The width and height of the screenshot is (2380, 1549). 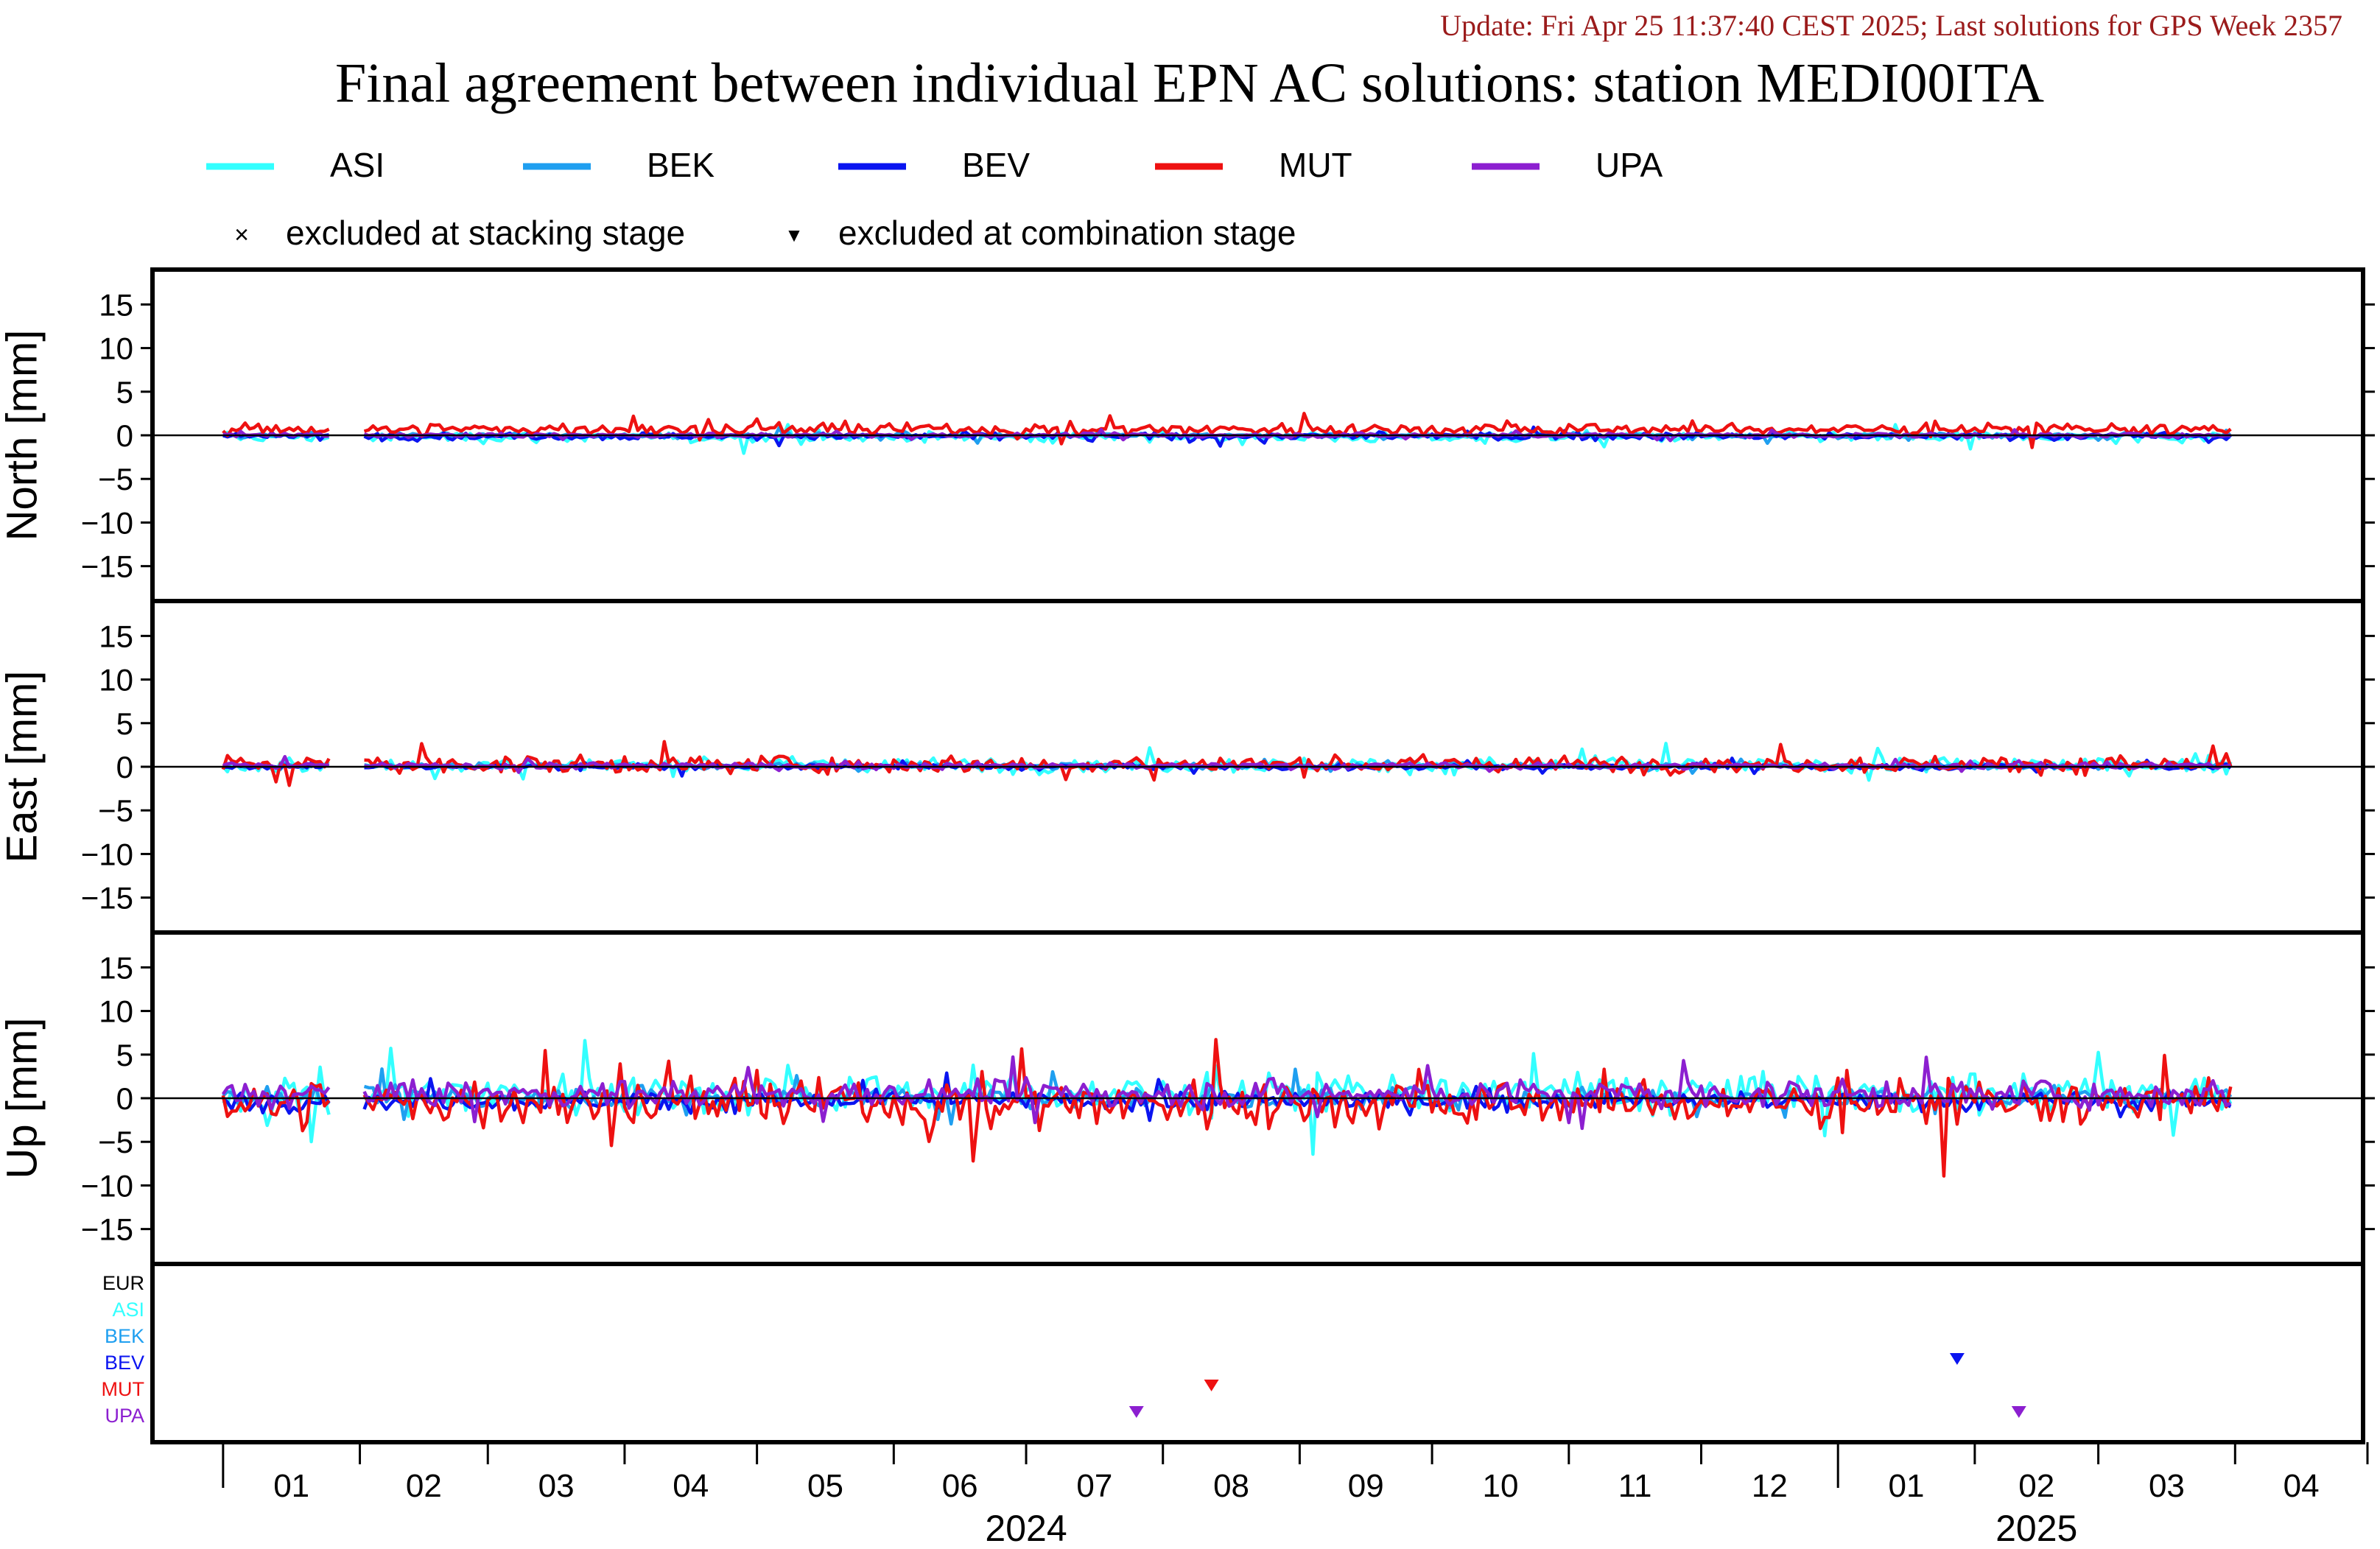 What do you see at coordinates (241, 235) in the screenshot?
I see `legend-stacking-symbol: ×` at bounding box center [241, 235].